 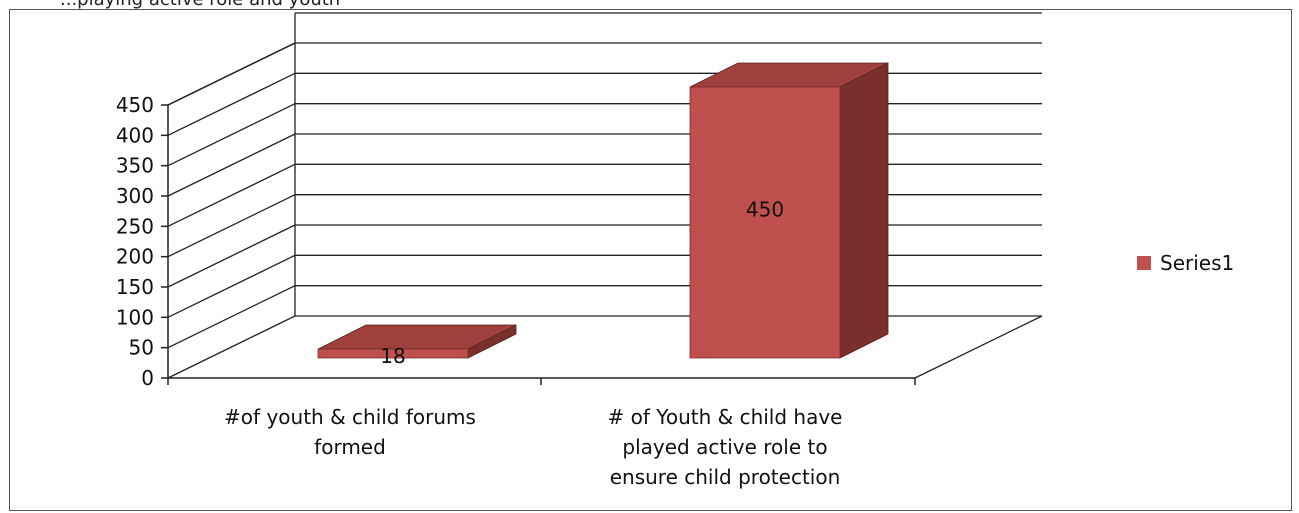 I want to click on y-tick-label: 400, so click(x=135, y=135).